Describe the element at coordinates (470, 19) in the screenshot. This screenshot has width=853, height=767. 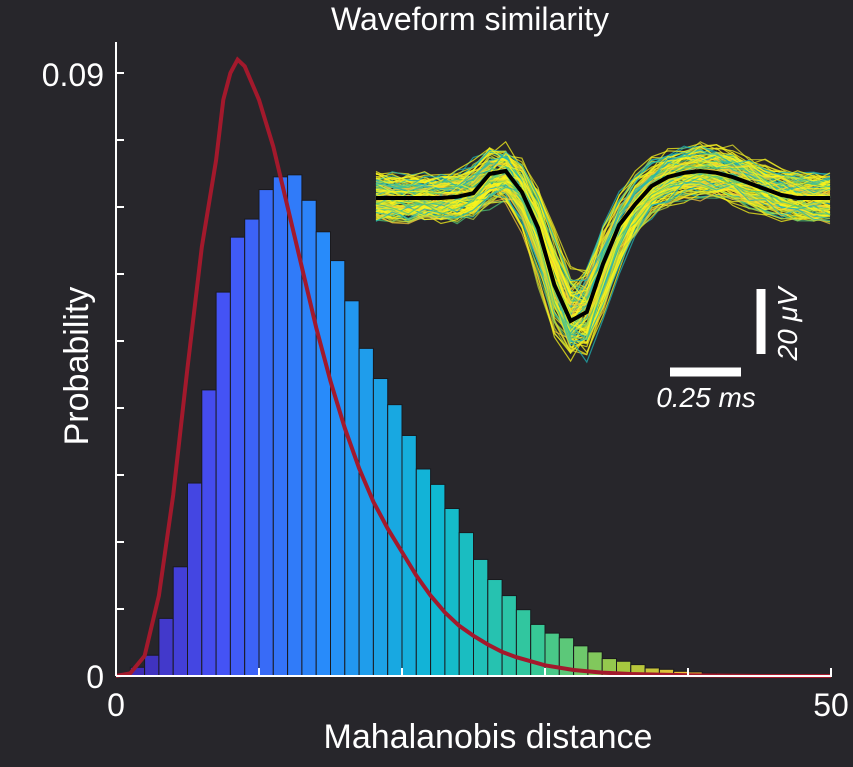
I see `chart-title: Waveform similarity` at that location.